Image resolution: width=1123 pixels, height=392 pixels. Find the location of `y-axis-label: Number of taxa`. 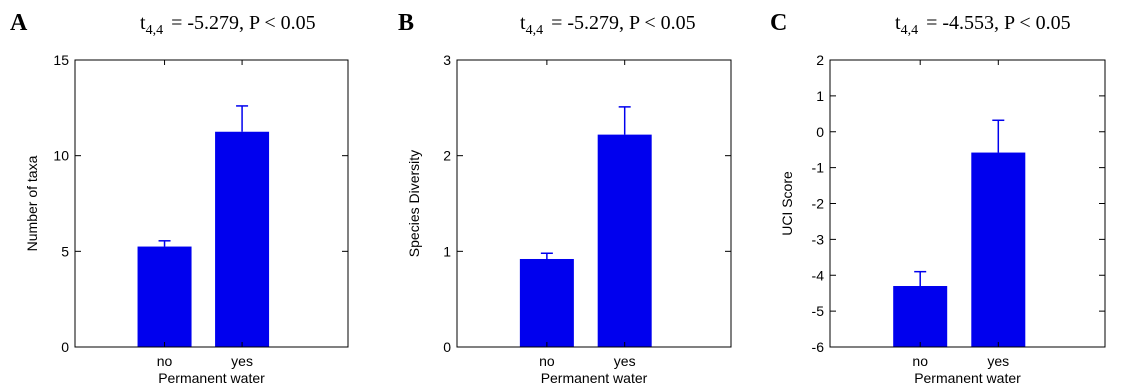

y-axis-label: Number of taxa is located at coordinates (32, 203).